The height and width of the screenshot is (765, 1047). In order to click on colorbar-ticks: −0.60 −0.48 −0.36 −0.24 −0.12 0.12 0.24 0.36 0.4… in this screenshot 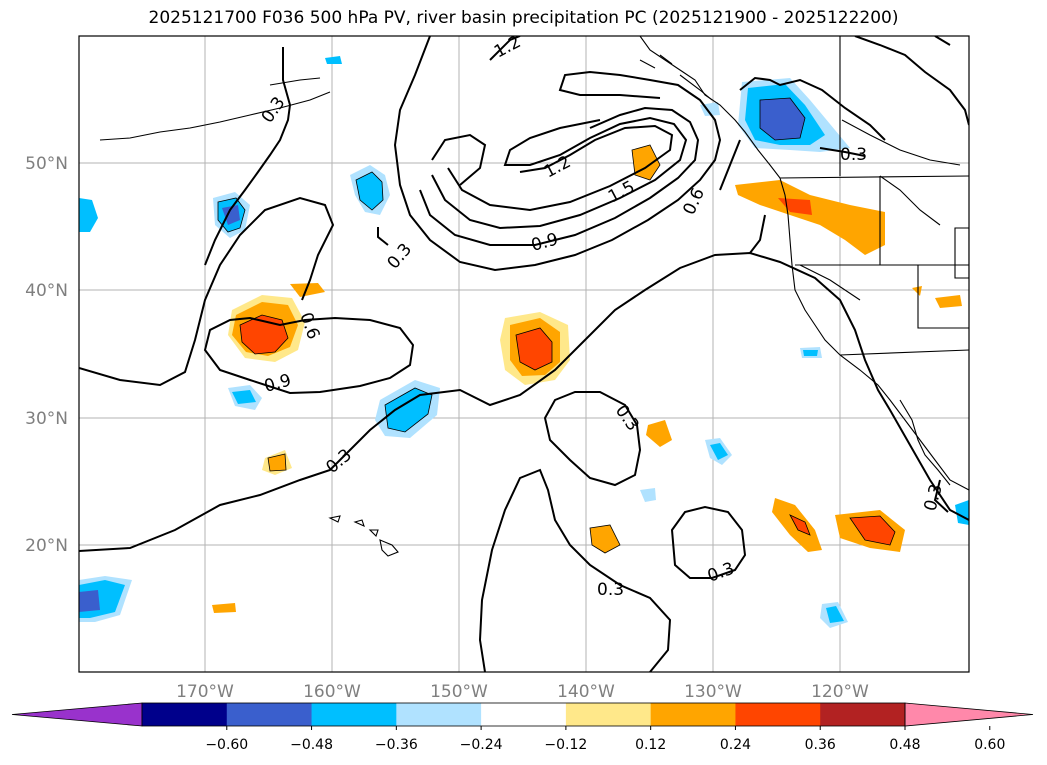, I will do `click(605, 739)`.